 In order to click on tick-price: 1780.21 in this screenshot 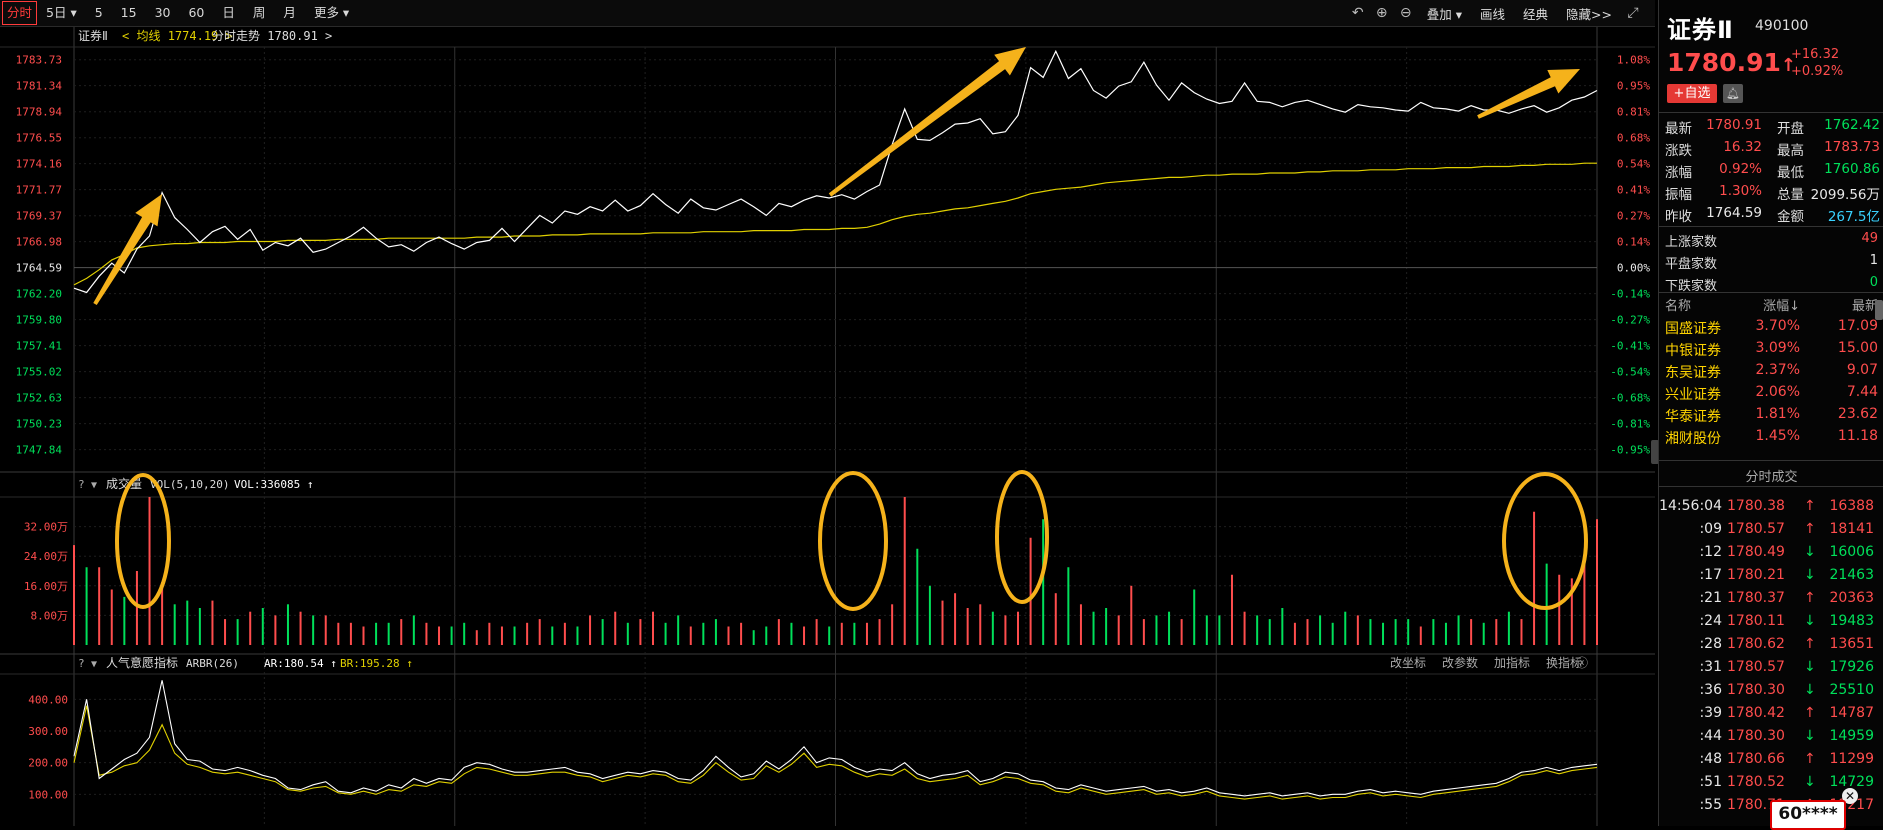, I will do `click(1756, 575)`.